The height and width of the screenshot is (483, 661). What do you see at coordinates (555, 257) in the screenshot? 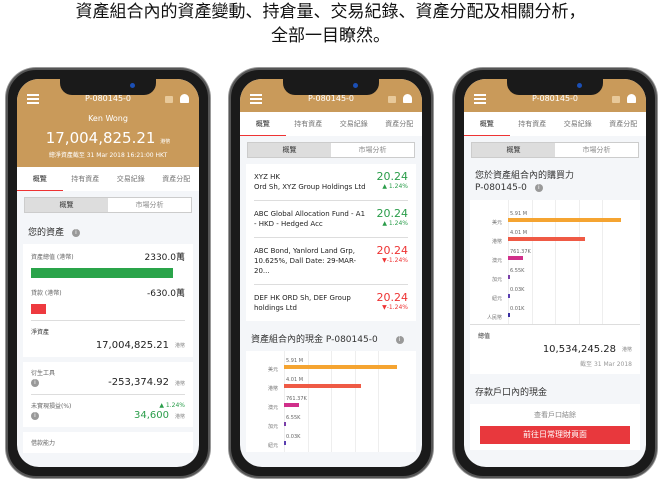
I see `bar-row: 澳元 761.37K` at bounding box center [555, 257].